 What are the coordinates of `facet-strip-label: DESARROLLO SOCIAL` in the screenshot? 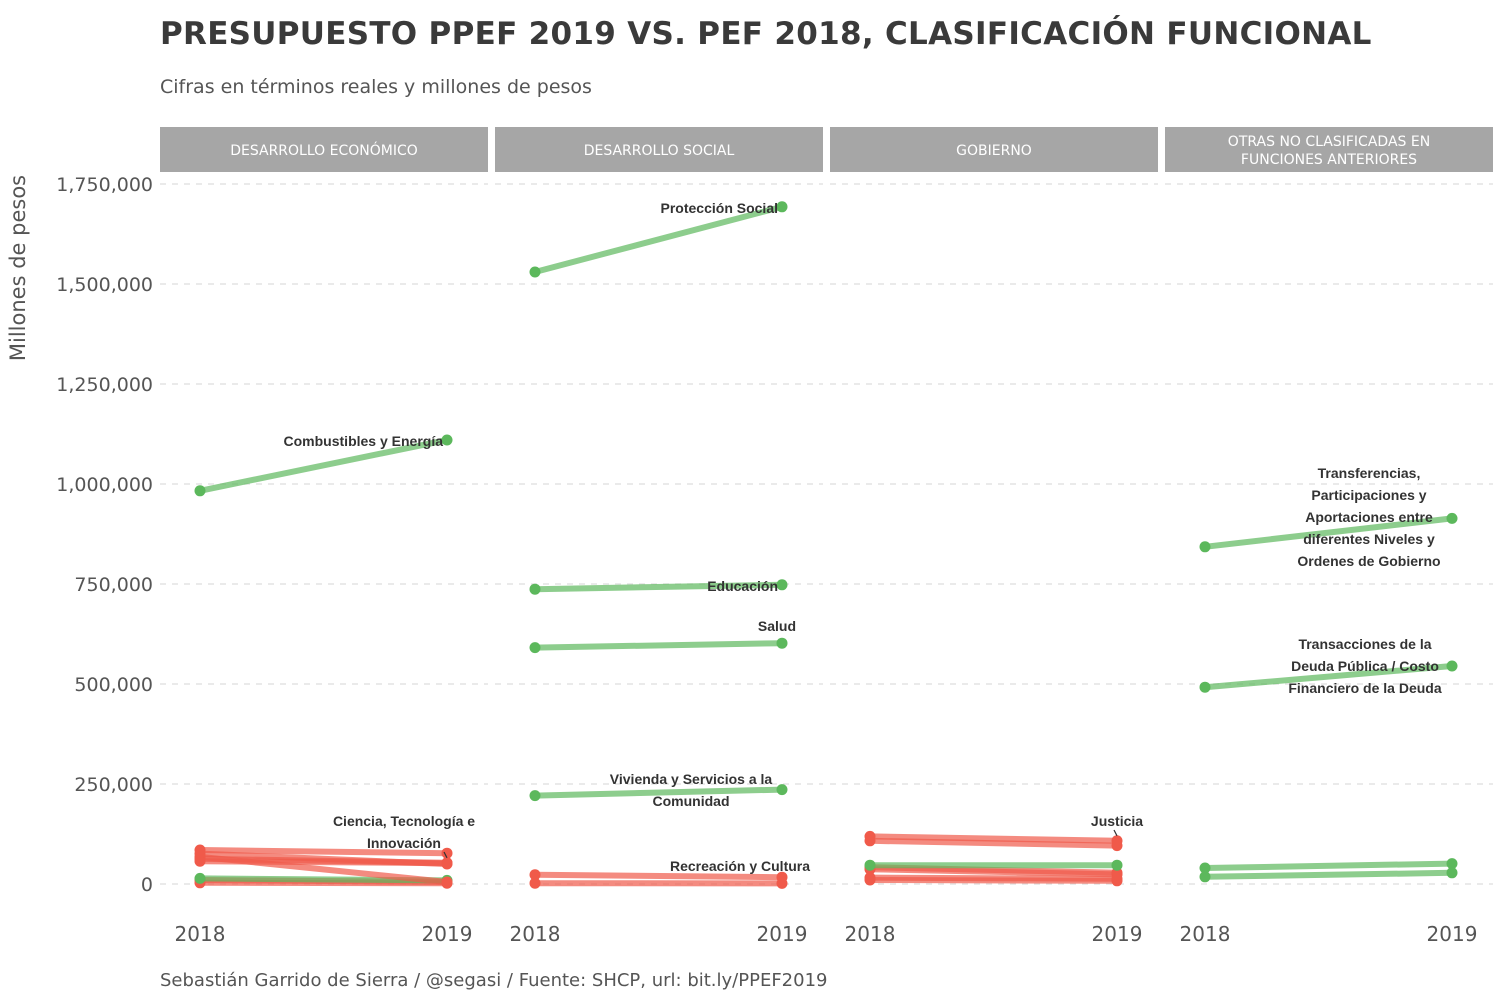 It's located at (659, 151).